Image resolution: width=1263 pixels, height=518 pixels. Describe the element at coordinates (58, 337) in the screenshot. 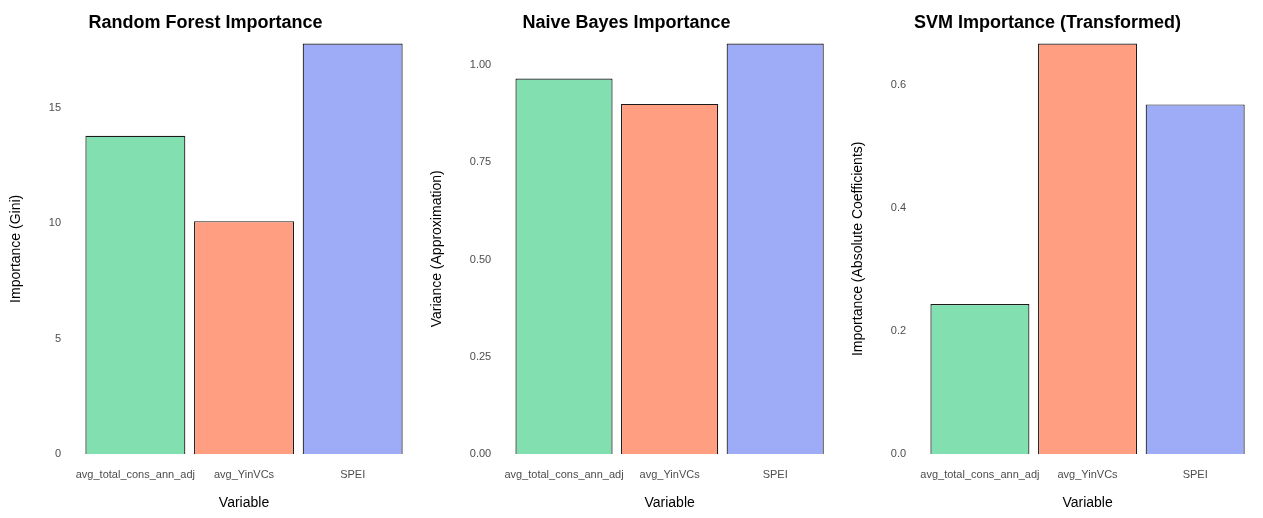

I see `y-tick-label: 5` at that location.